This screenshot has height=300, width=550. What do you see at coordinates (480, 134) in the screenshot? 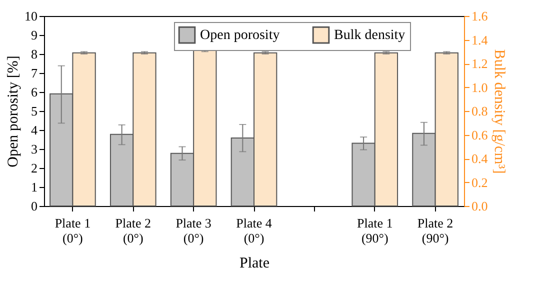
I see `y2-tick-label: 0.6` at bounding box center [480, 134].